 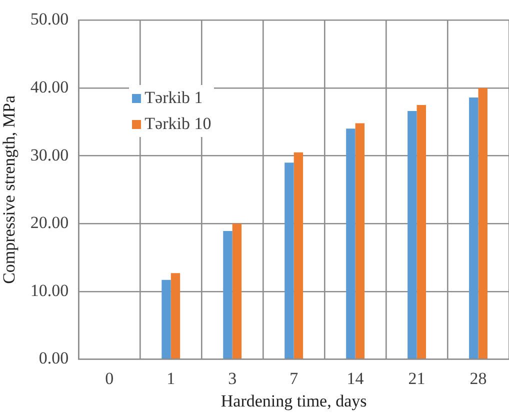 I want to click on y-tick-label: 10.00, so click(x=49, y=290).